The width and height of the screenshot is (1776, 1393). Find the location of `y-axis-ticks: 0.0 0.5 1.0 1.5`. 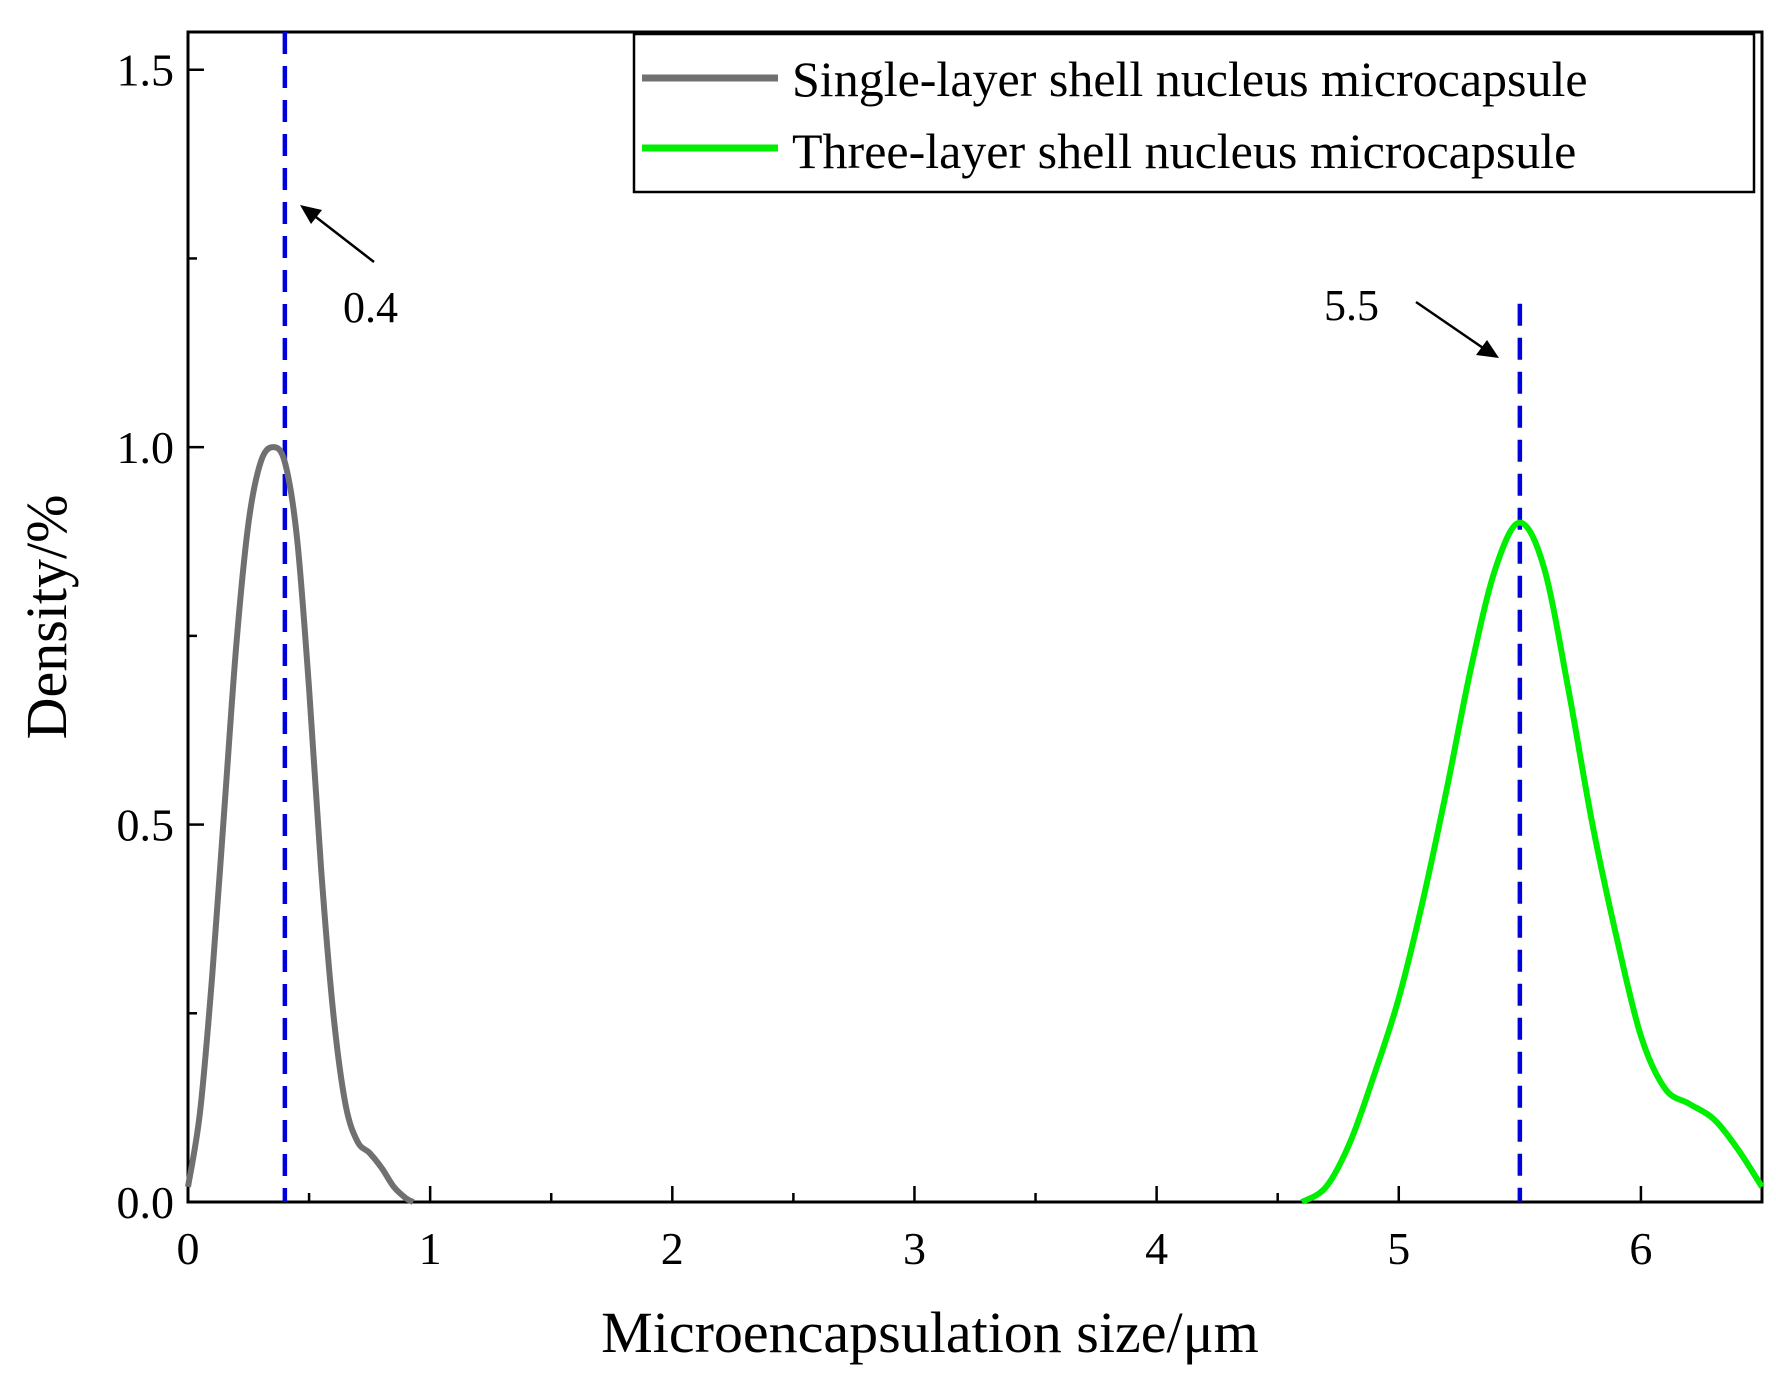

y-axis-ticks: 0.0 0.5 1.0 1.5 is located at coordinates (160, 636).